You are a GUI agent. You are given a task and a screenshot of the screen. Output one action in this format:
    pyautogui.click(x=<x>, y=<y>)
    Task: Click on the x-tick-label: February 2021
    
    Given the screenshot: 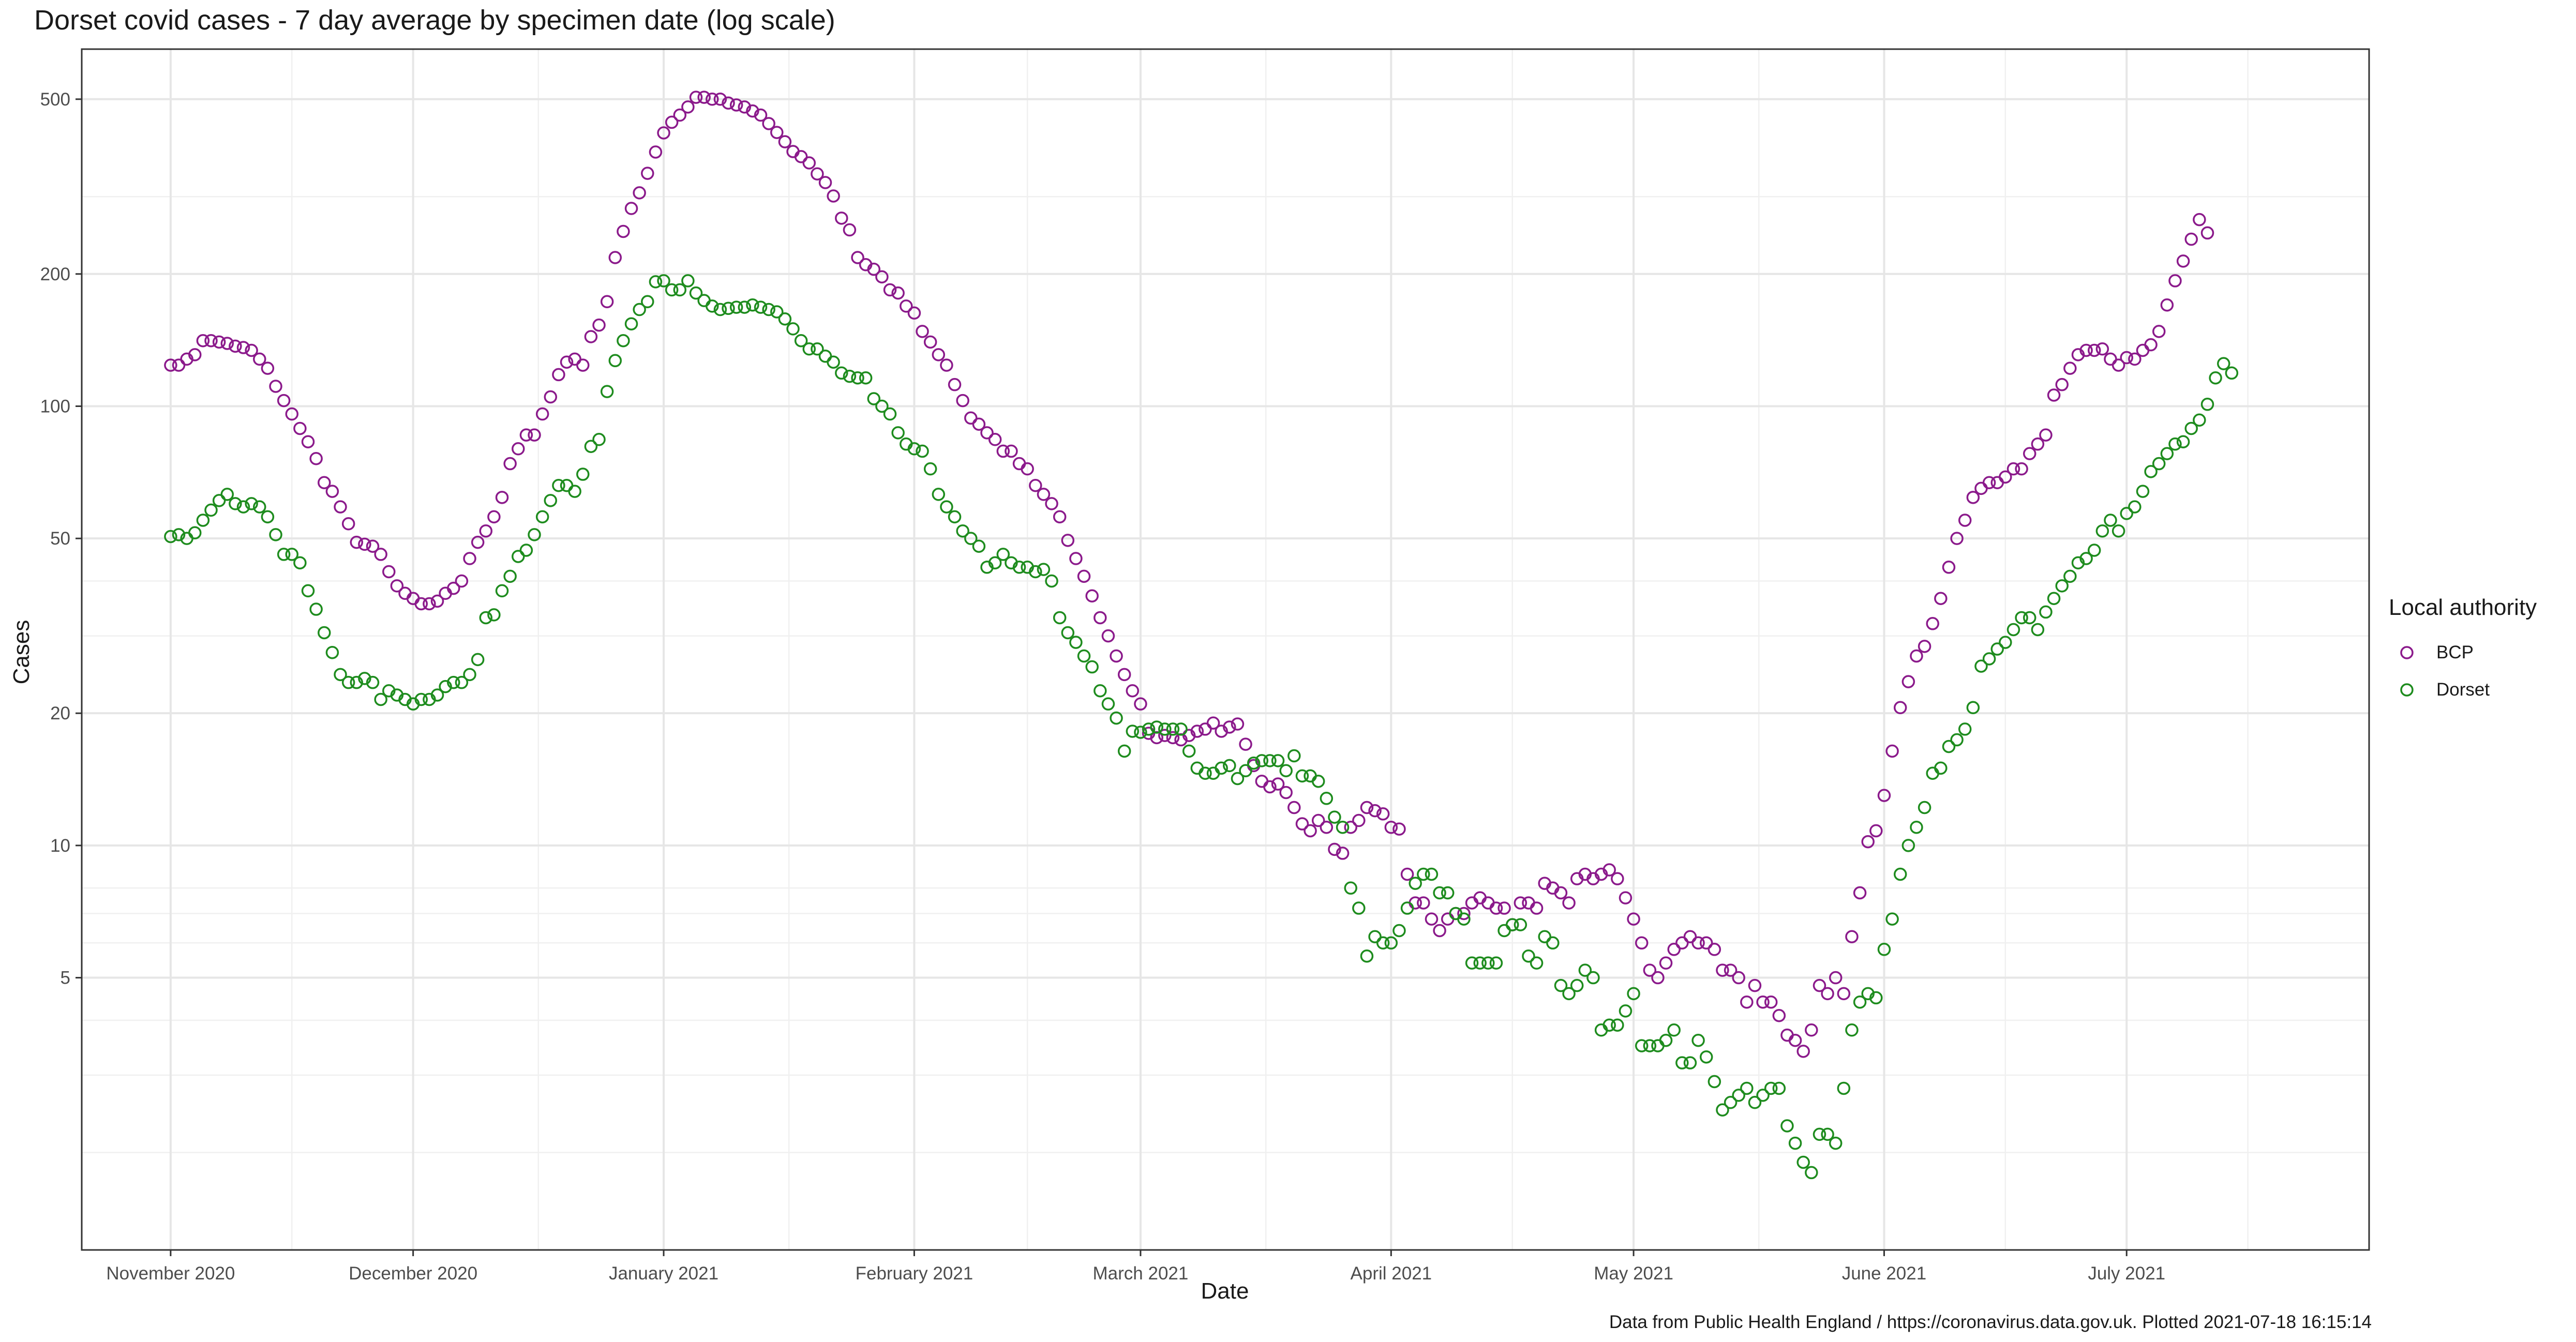 What is the action you would take?
    pyautogui.click(x=915, y=1273)
    